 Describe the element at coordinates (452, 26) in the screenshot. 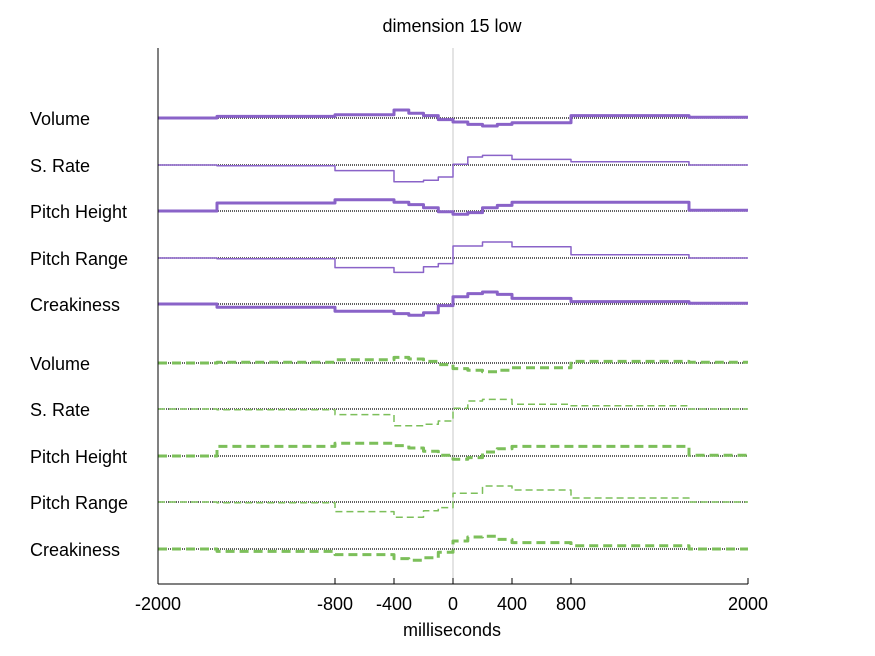

I see `chart-title: dimension 15 low` at that location.